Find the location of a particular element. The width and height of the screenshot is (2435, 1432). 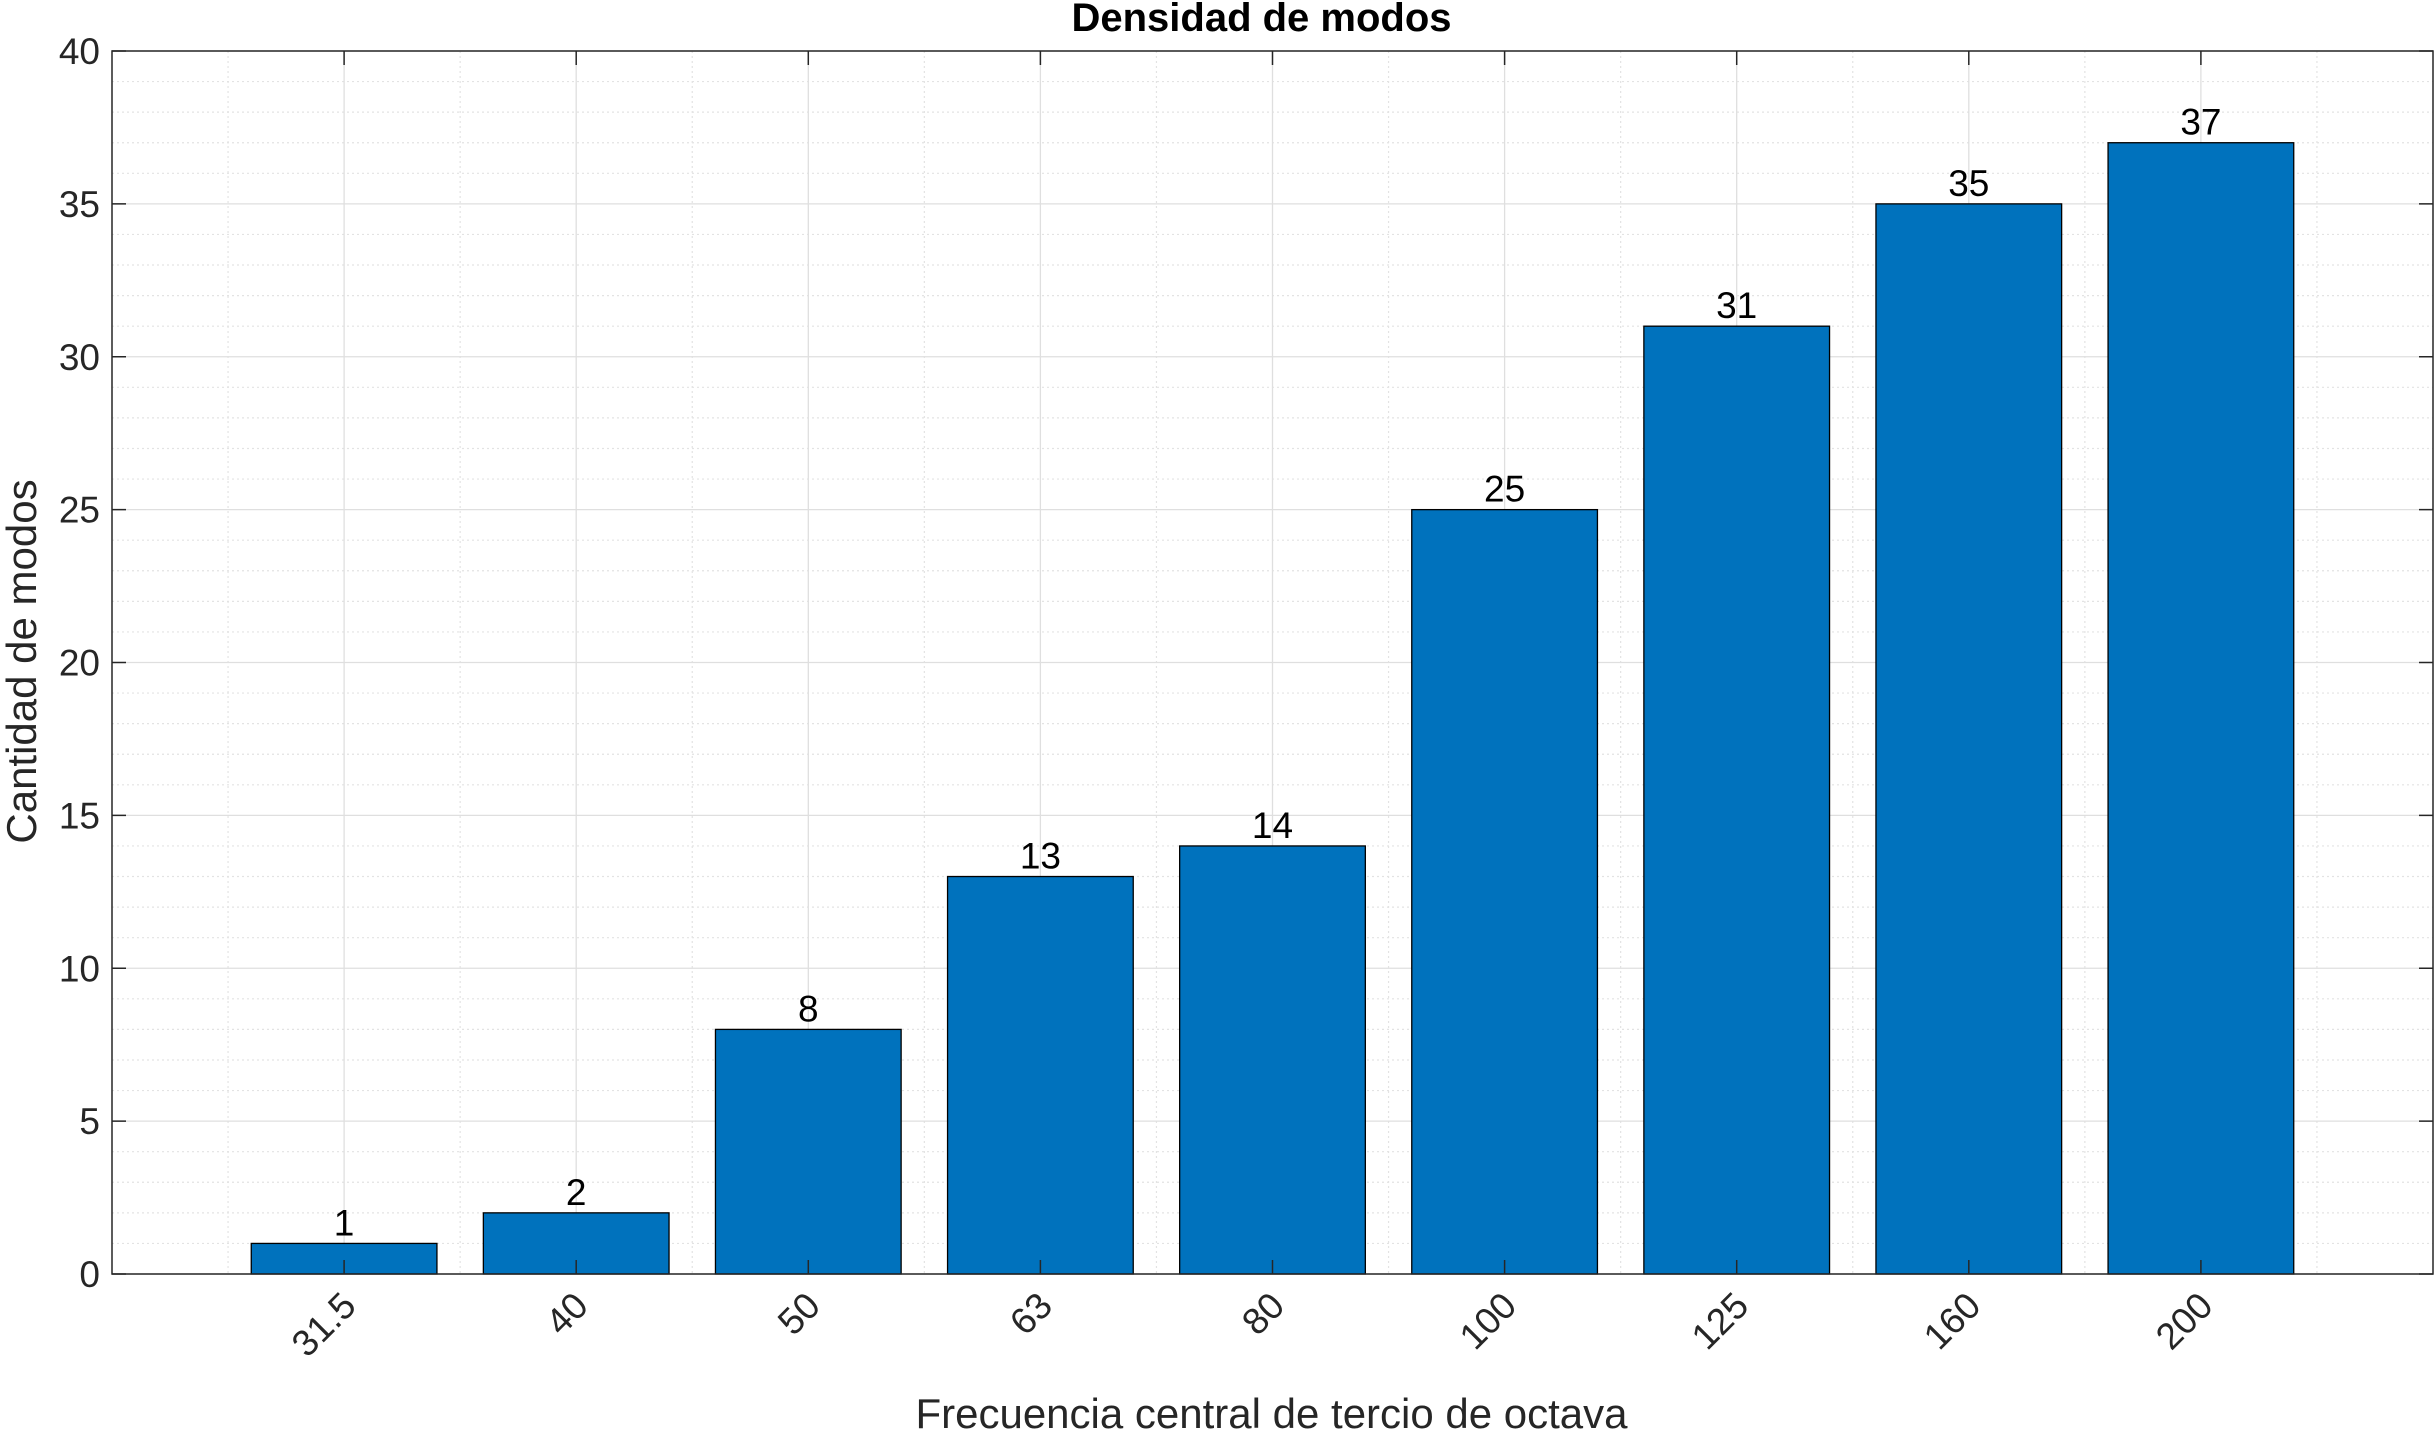

x-axis-label: Frecuencia central de tercio de octava is located at coordinates (1271, 1411).